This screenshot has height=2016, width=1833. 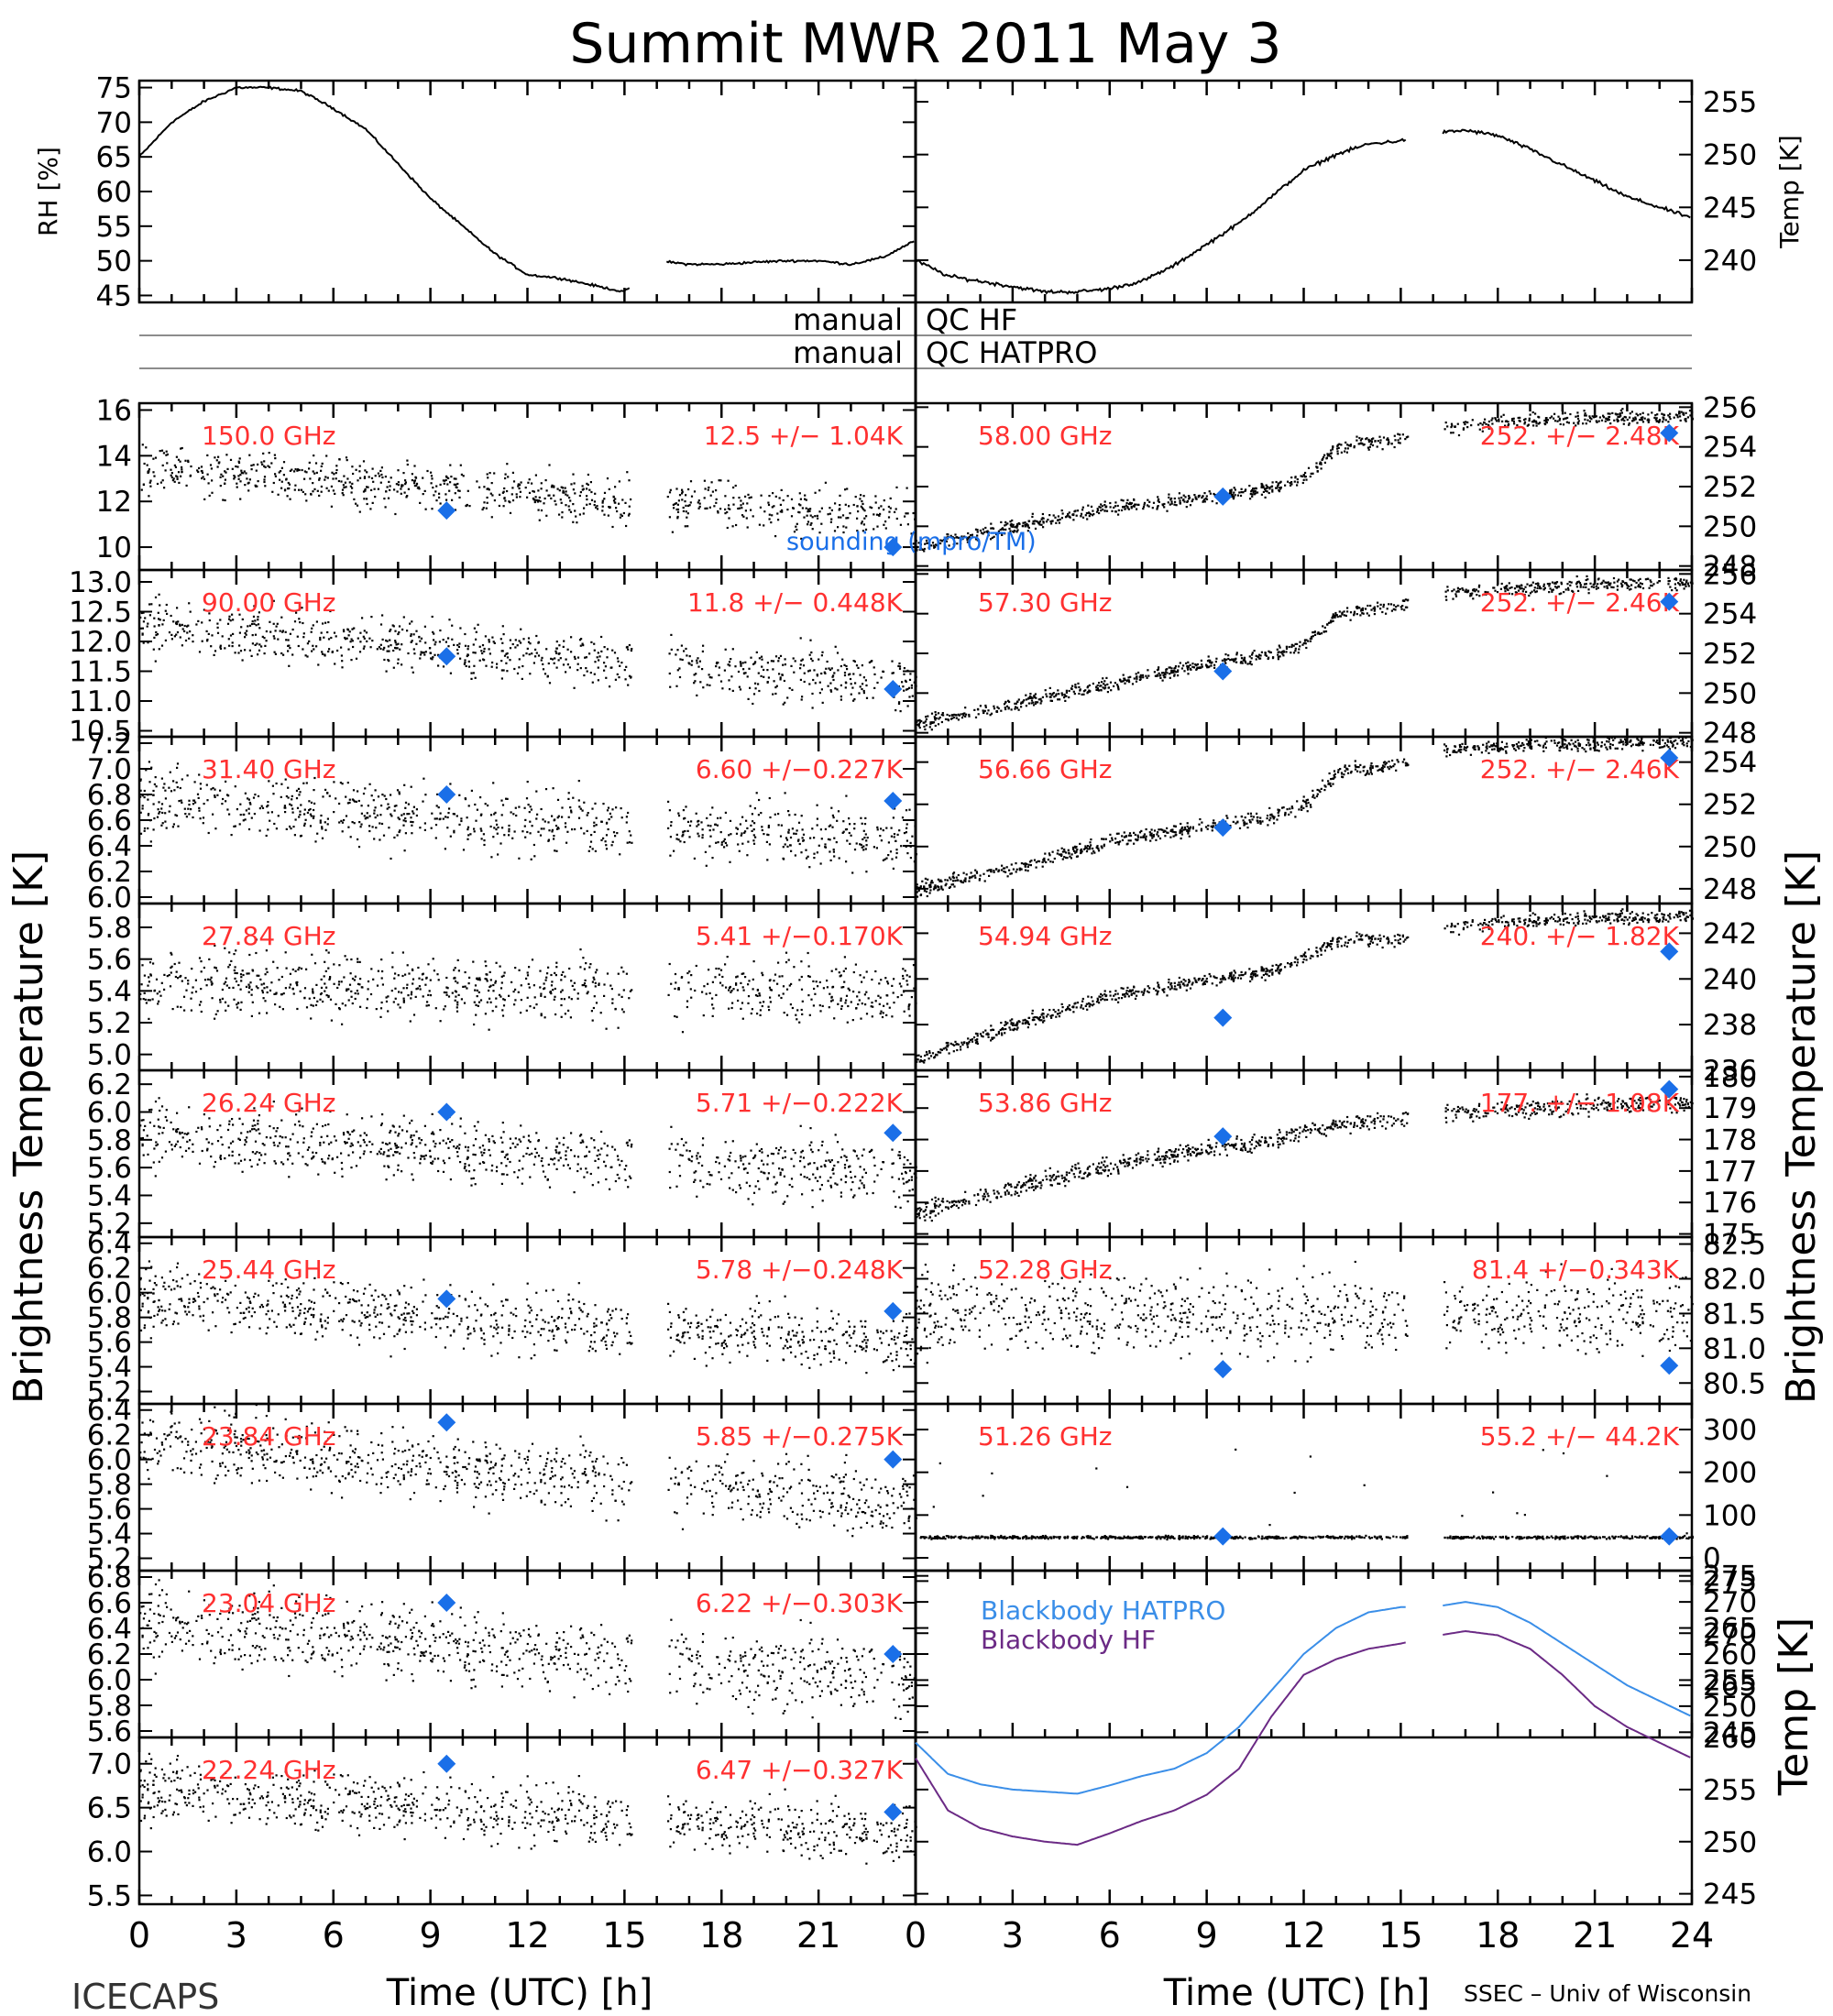 What do you see at coordinates (100, 732) in the screenshot?
I see `y-tick-label: 10.5` at bounding box center [100, 732].